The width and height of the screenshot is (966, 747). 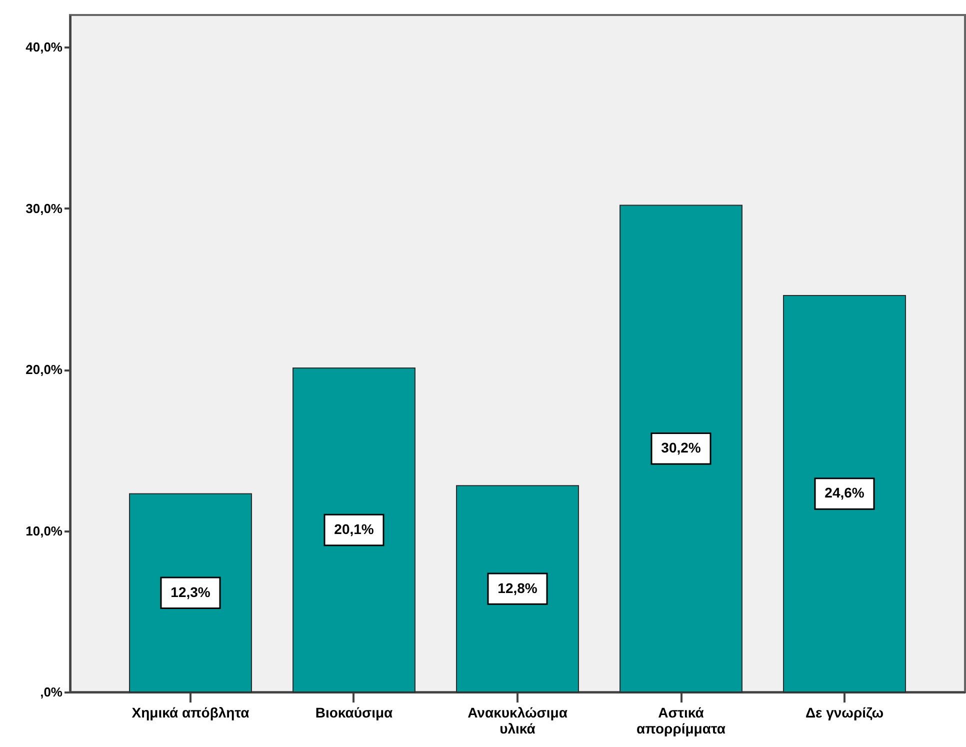 I want to click on x-tick-label: Βιοκαύσιμα, so click(x=354, y=712).